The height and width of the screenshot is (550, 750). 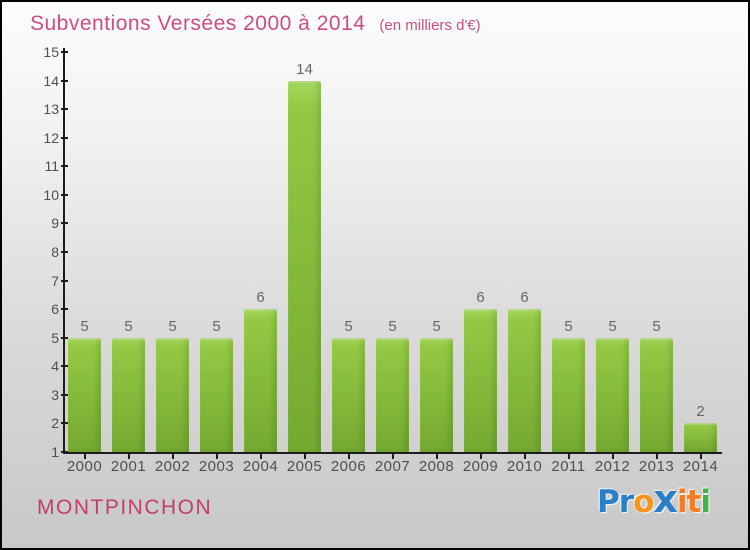 What do you see at coordinates (260, 466) in the screenshot?
I see `x-tick-label: 2004` at bounding box center [260, 466].